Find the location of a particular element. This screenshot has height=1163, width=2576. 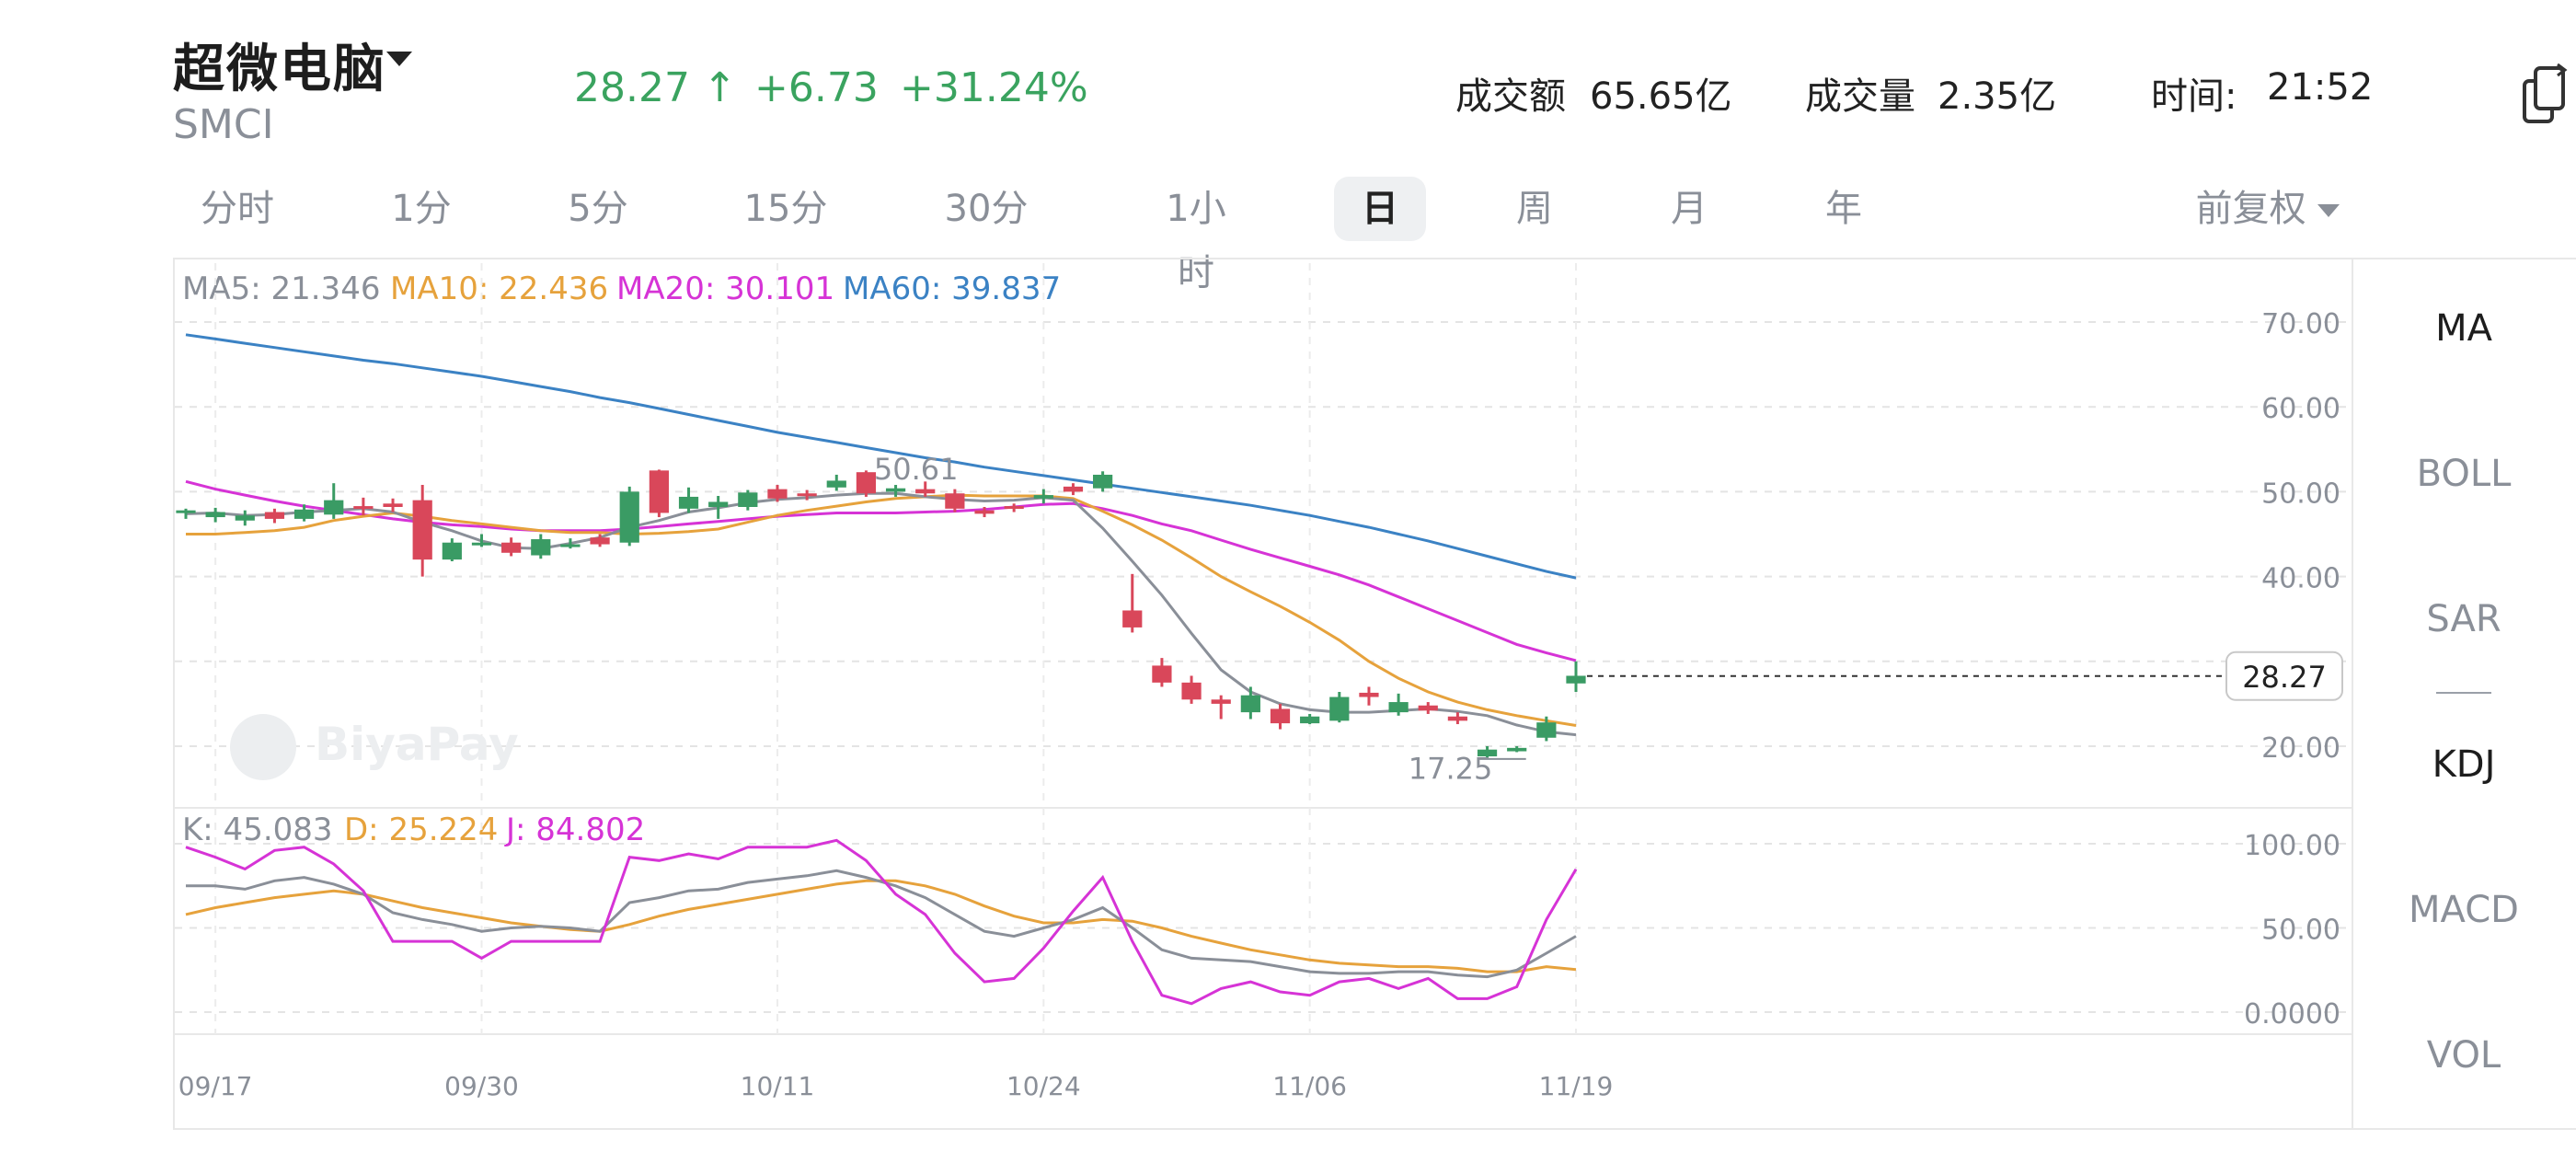

stock-name: 超微电脑 is located at coordinates (279, 70).